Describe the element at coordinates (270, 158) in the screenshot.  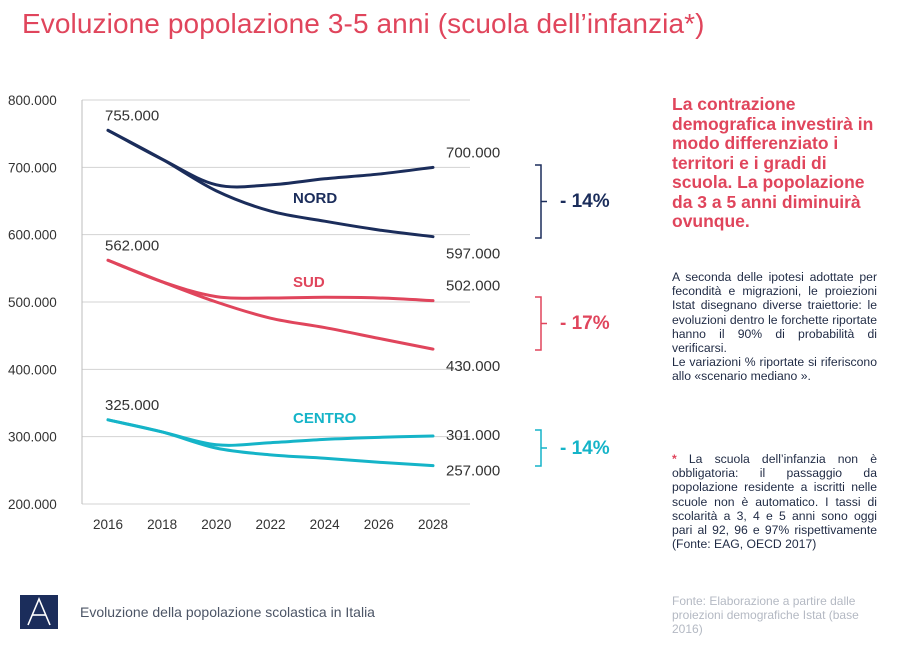
I see `nord-line-high` at that location.